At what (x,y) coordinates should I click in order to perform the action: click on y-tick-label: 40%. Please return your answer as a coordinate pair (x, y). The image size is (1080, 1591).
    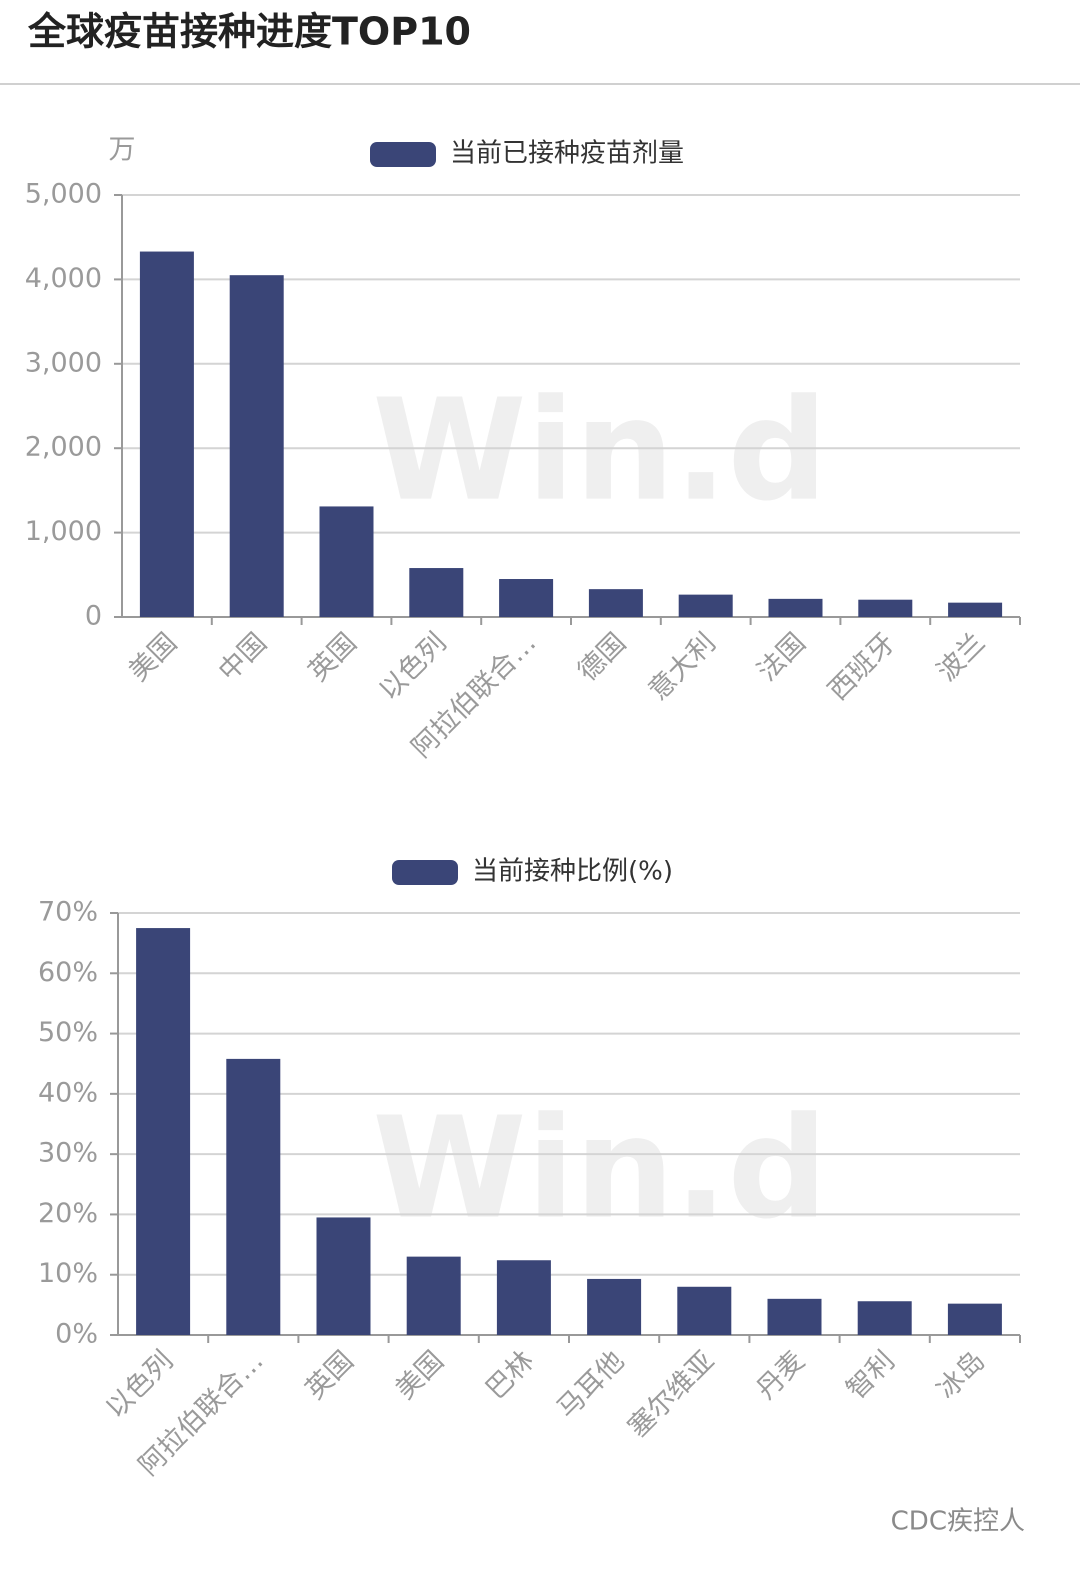
    Looking at the image, I should click on (68, 1092).